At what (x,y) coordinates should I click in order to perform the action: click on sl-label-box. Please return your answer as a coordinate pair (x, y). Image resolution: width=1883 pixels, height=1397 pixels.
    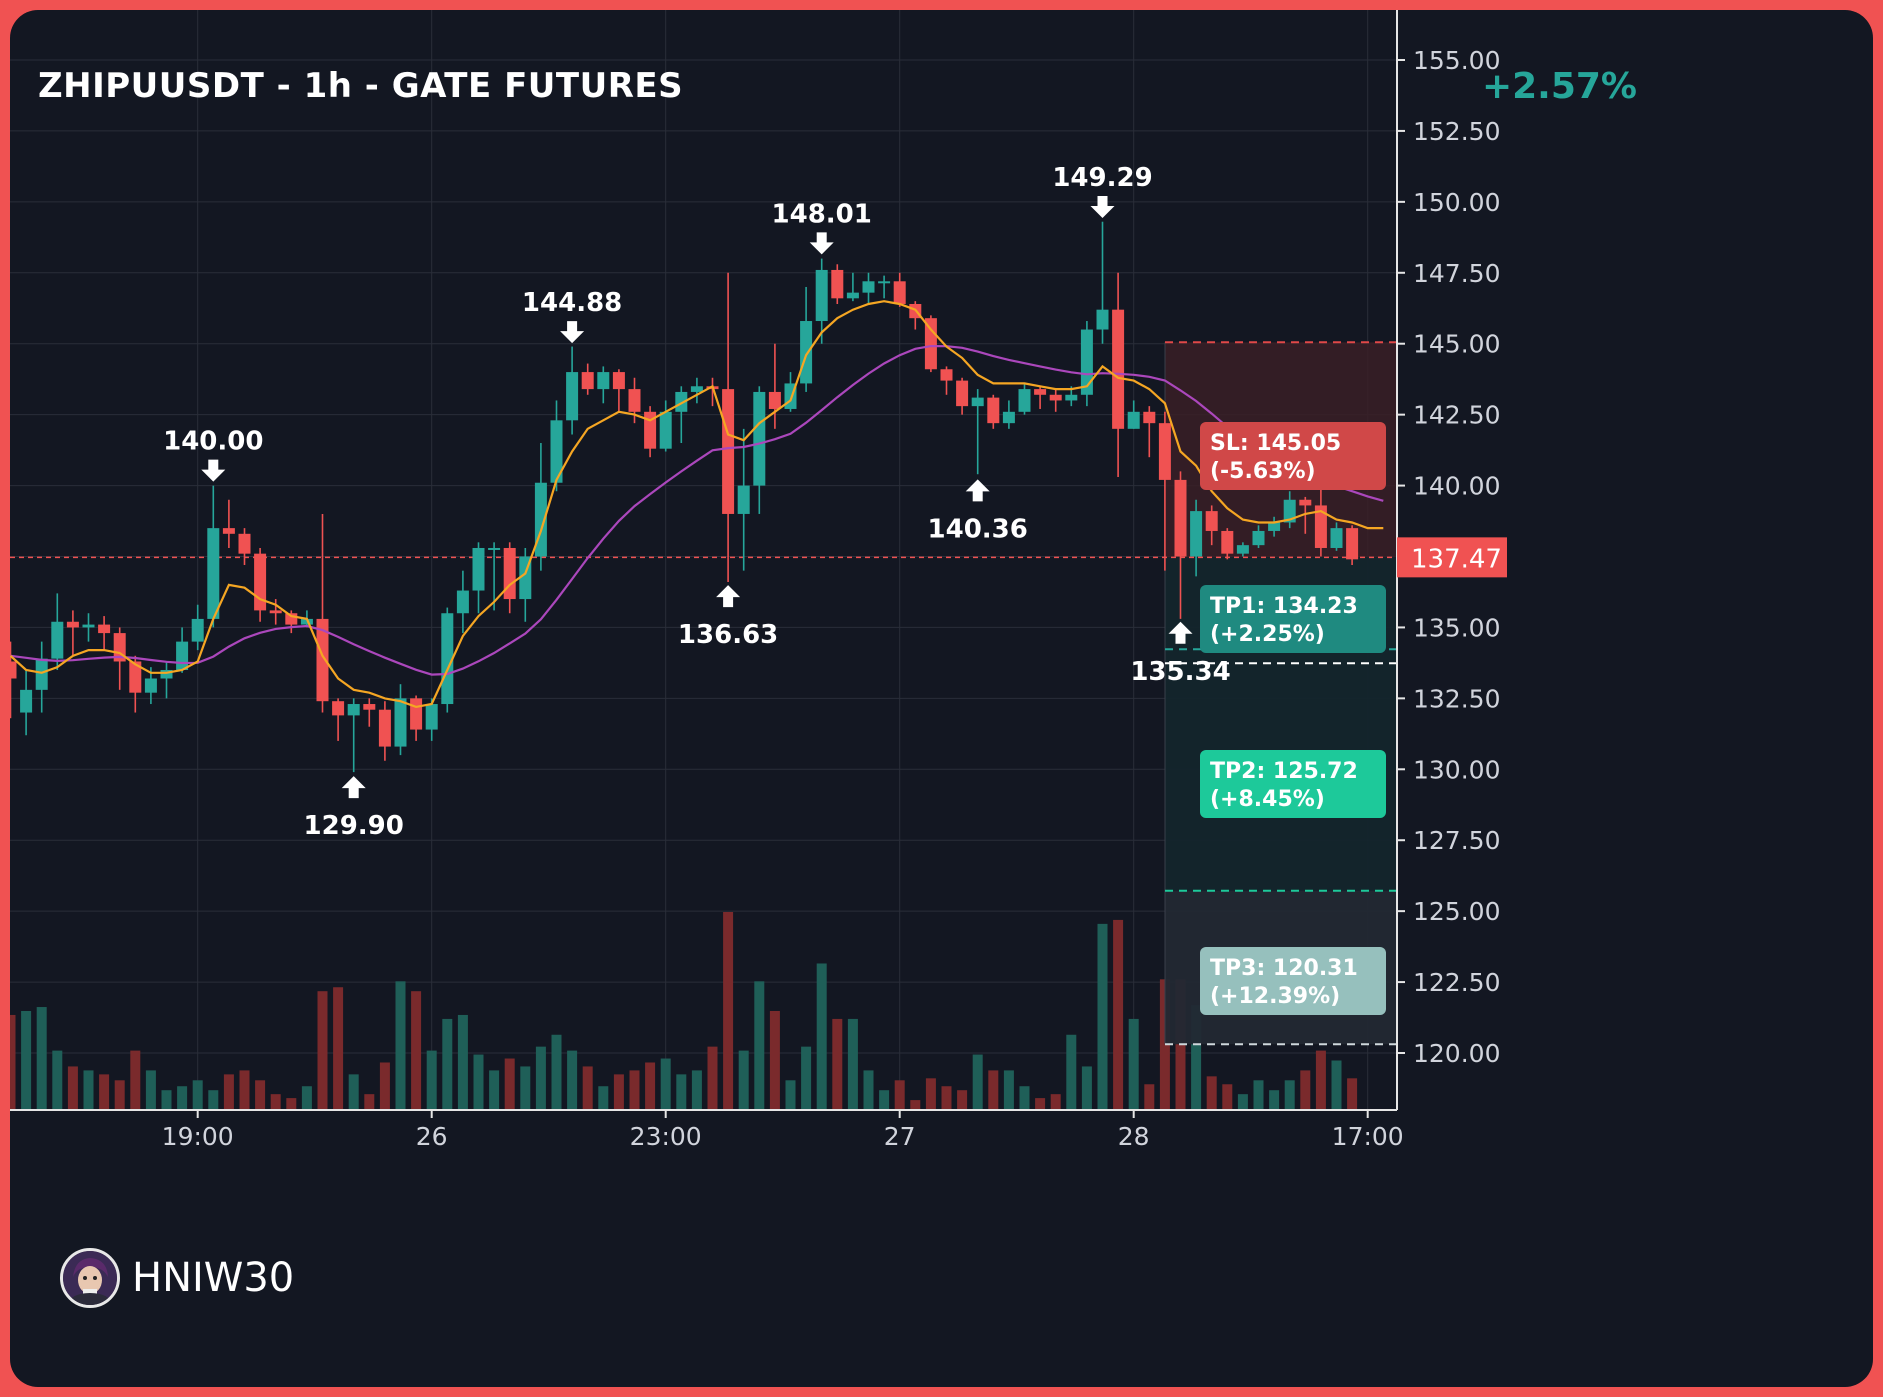
    Looking at the image, I should click on (1293, 456).